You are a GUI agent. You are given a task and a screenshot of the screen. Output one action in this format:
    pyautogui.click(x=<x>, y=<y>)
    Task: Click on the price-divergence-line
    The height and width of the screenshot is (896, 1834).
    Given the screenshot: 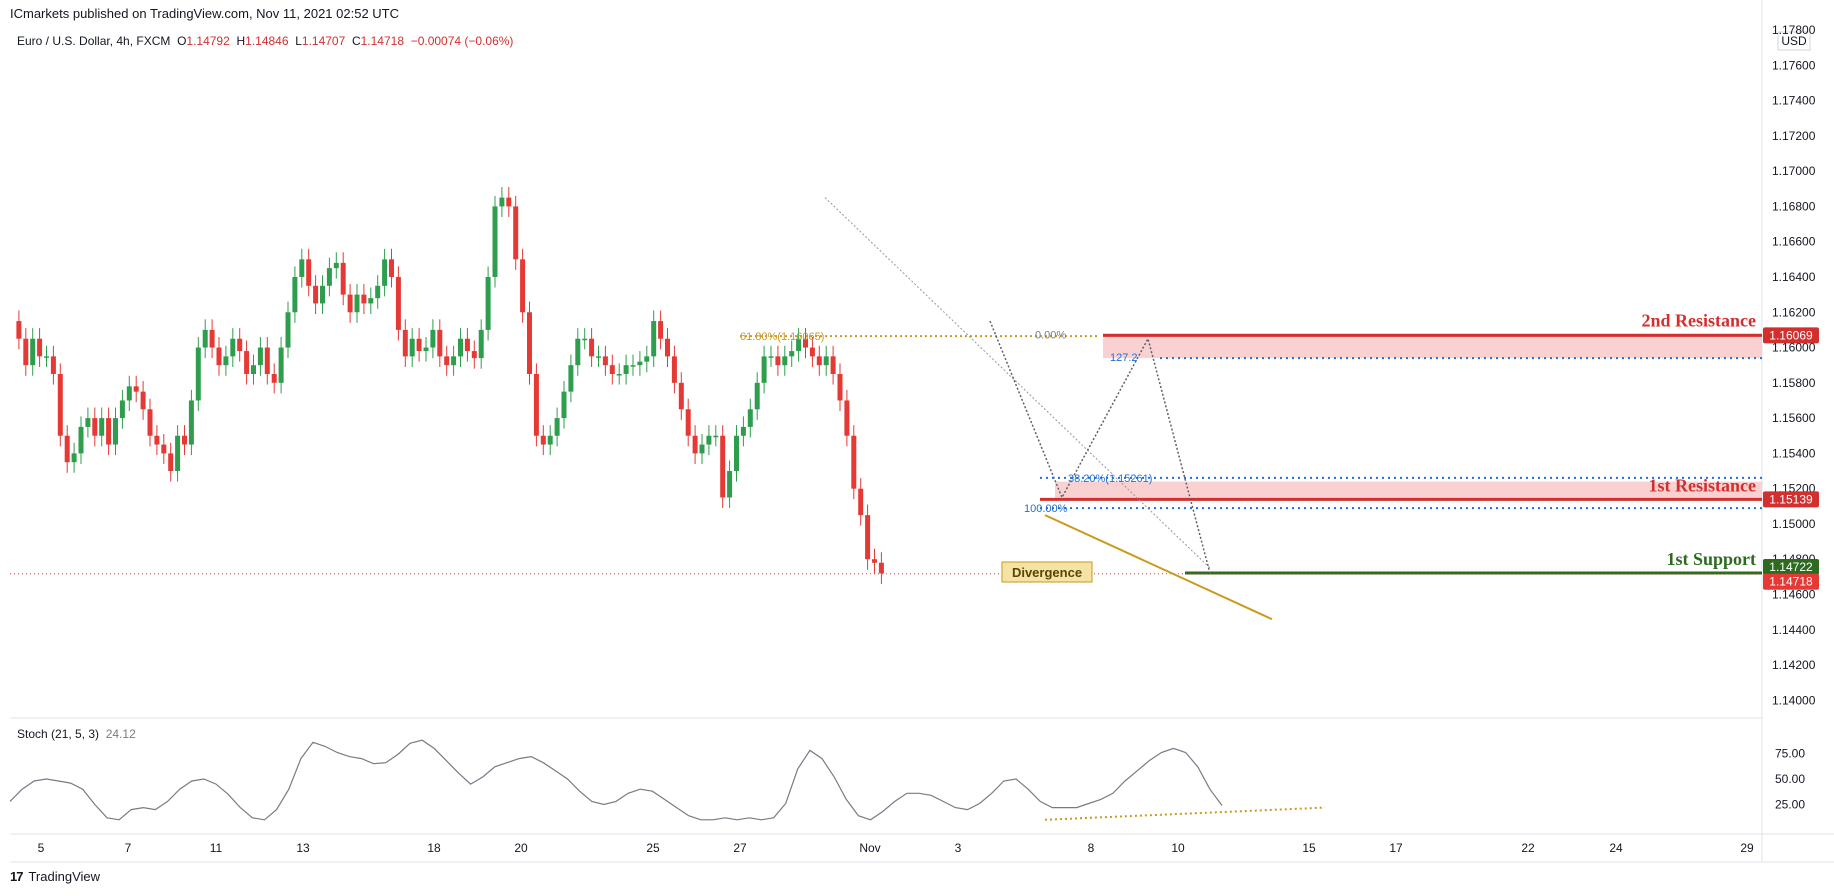 What is the action you would take?
    pyautogui.click(x=1158, y=567)
    